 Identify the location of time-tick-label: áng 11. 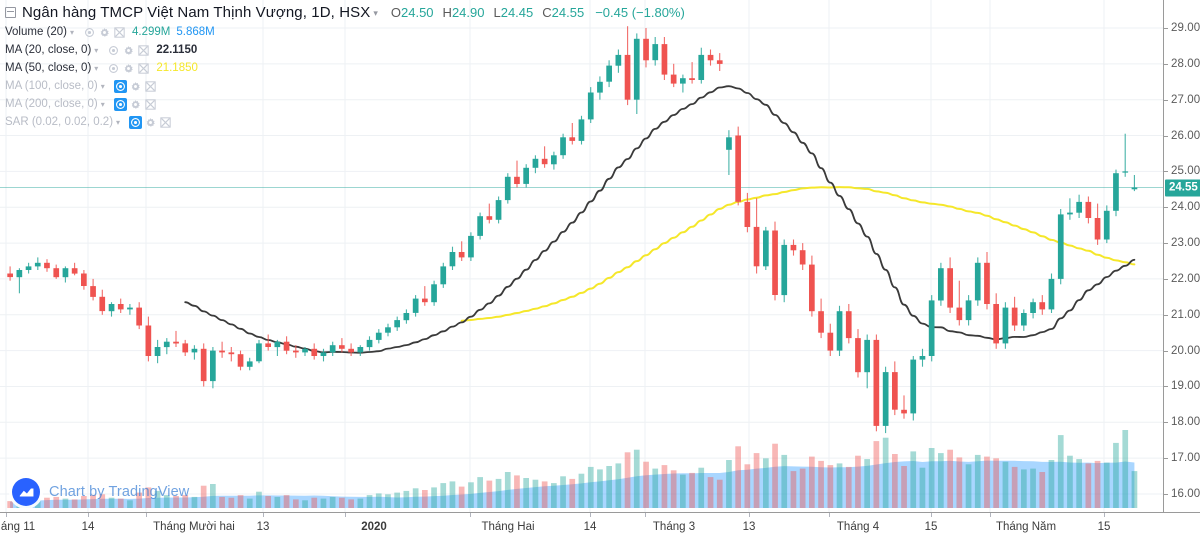
(18, 527).